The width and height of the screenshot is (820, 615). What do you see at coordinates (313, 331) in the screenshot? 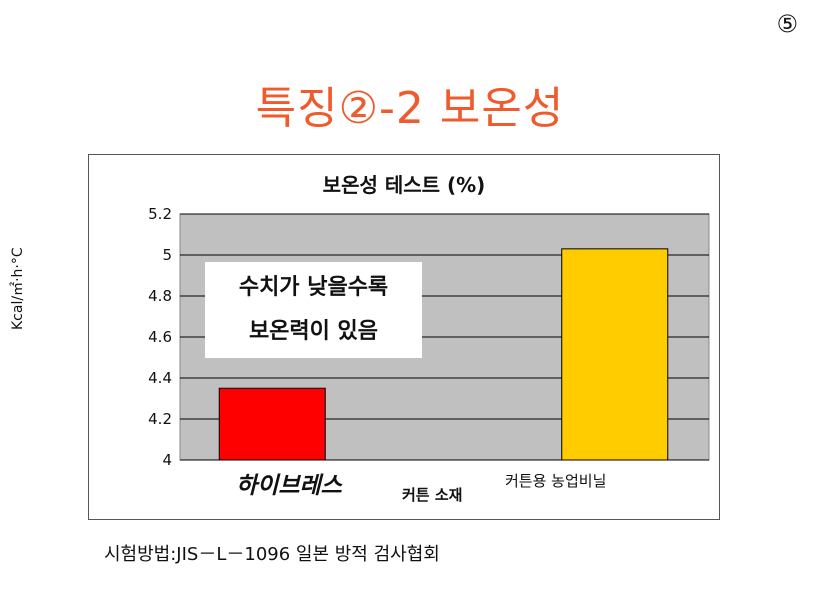
I see `chart-note-line-2: 보온력이 있음` at bounding box center [313, 331].